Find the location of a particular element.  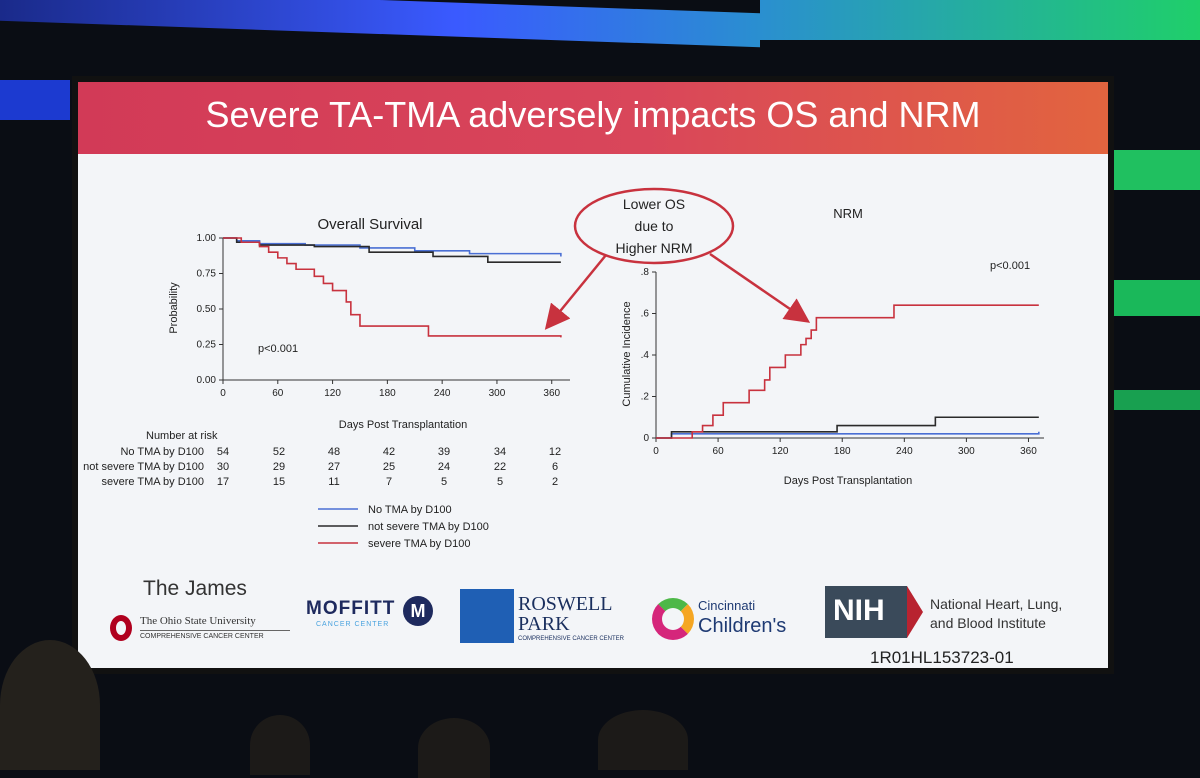

callout: Lower OS due to Higher NRM is located at coordinates (677, 258).